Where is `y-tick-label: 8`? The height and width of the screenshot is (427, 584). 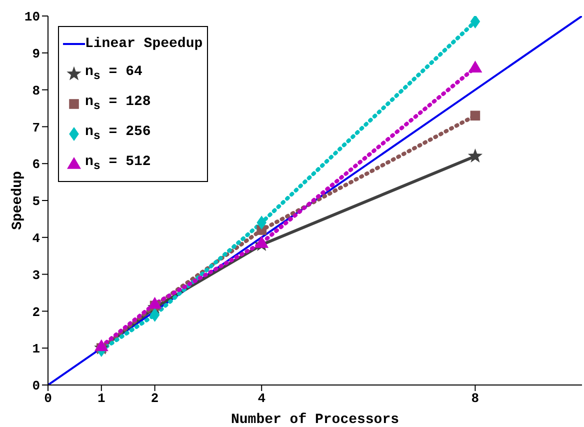 y-tick-label: 8 is located at coordinates (36, 90).